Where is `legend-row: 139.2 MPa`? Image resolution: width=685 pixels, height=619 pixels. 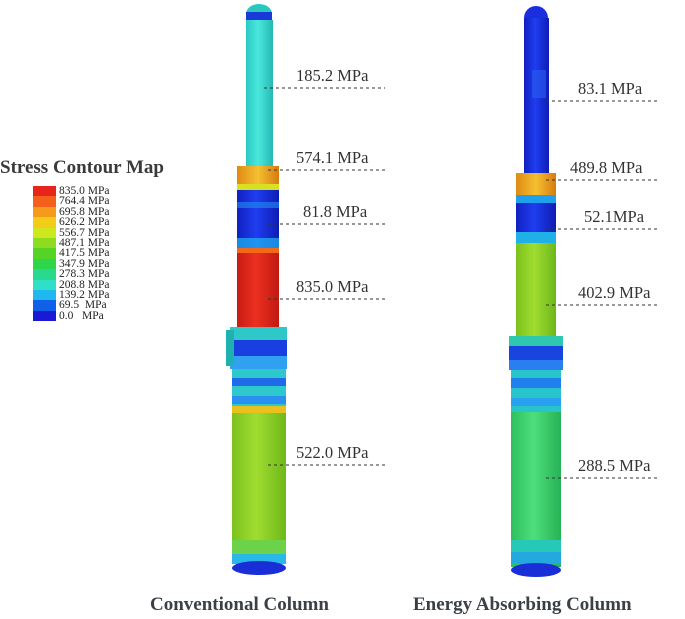
legend-row: 139.2 MPa is located at coordinates (71, 294).